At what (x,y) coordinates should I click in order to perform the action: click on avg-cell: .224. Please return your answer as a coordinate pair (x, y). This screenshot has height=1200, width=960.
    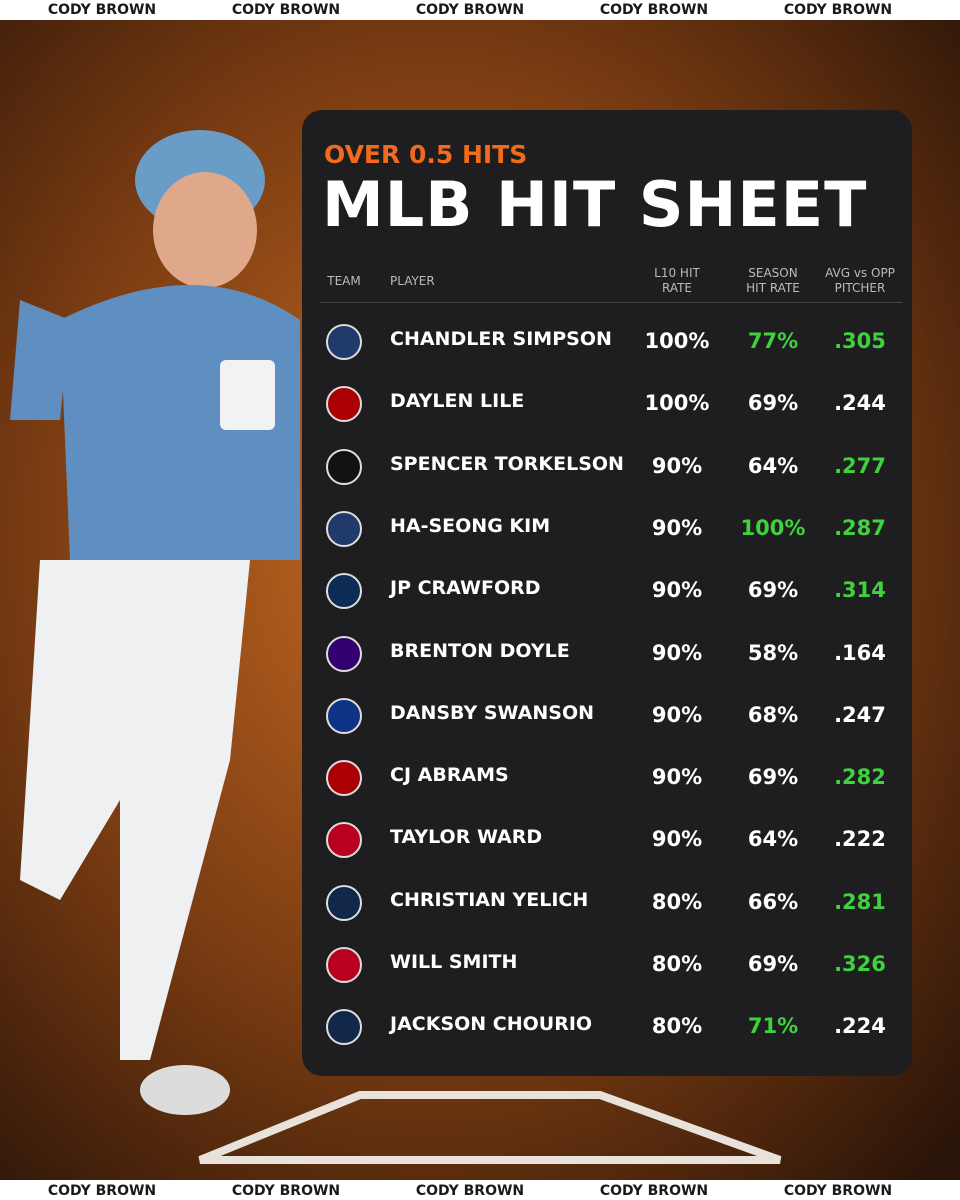
    Looking at the image, I should click on (860, 1026).